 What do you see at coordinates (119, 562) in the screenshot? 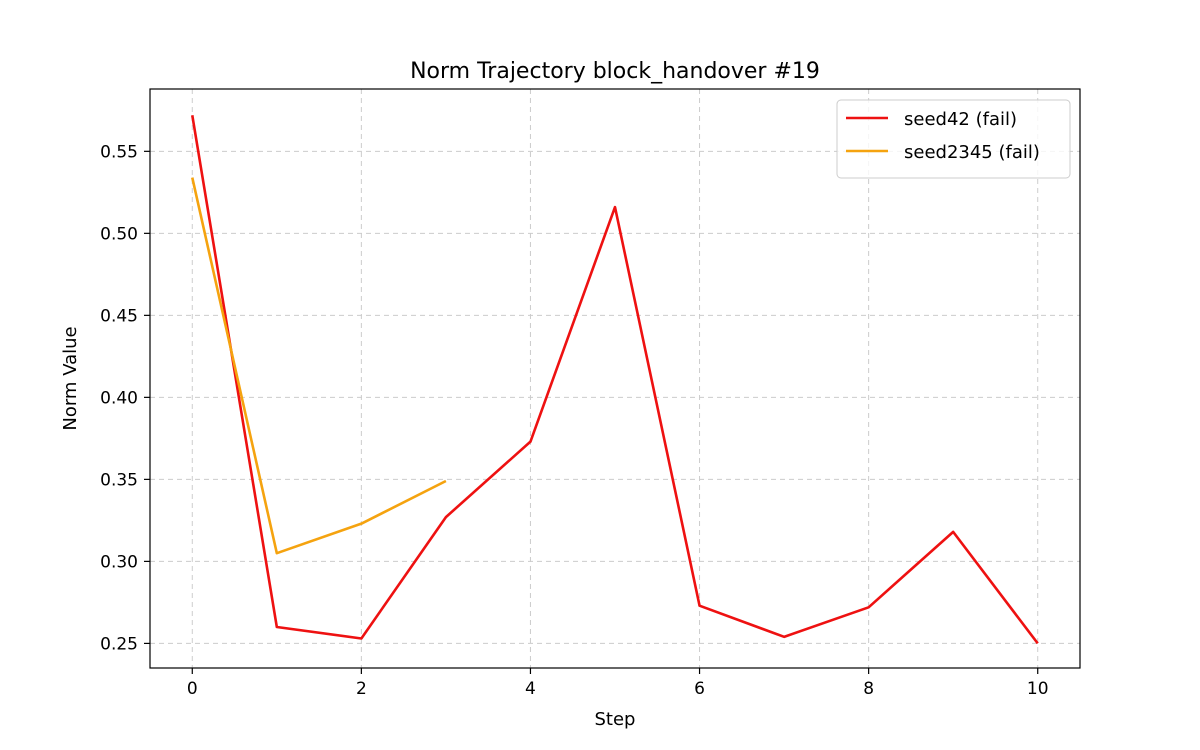
I see `y-tick-label: 0.30` at bounding box center [119, 562].